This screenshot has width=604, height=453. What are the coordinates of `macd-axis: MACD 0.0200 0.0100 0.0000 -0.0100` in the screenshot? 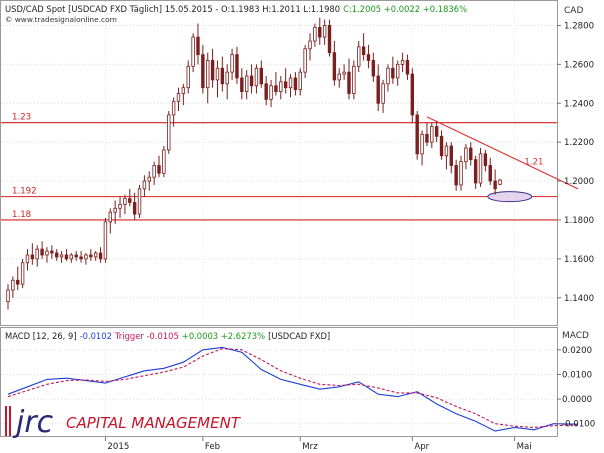 It's located at (576, 380).